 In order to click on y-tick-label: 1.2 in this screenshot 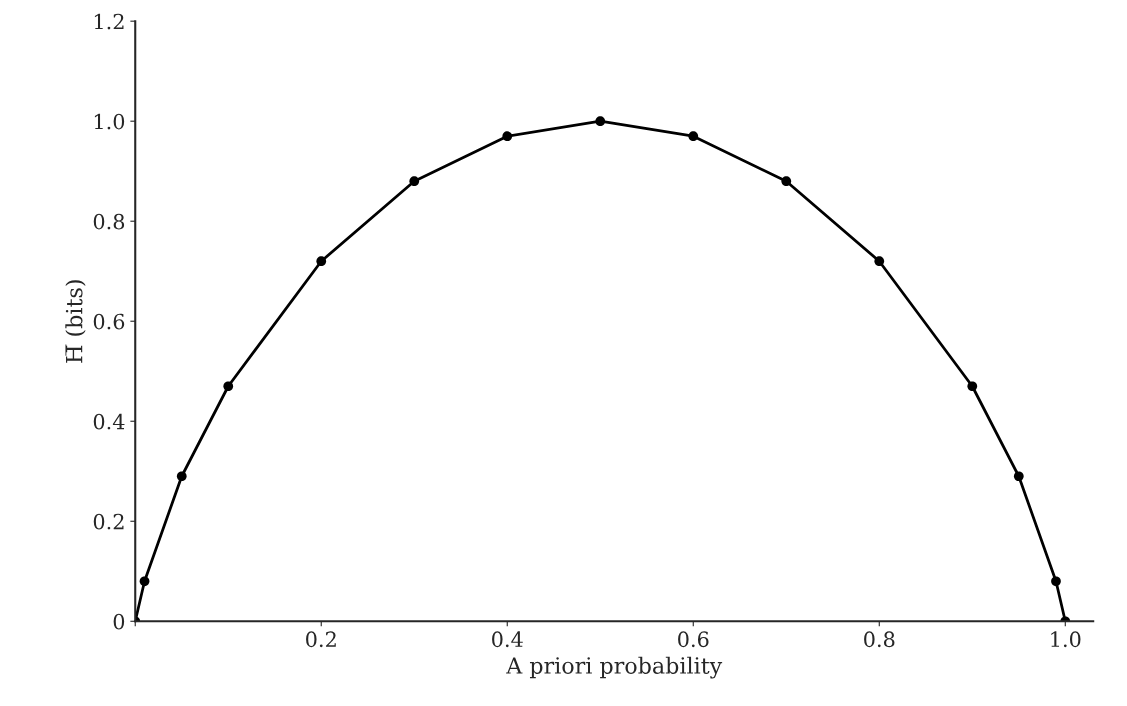, I will do `click(109, 21)`.